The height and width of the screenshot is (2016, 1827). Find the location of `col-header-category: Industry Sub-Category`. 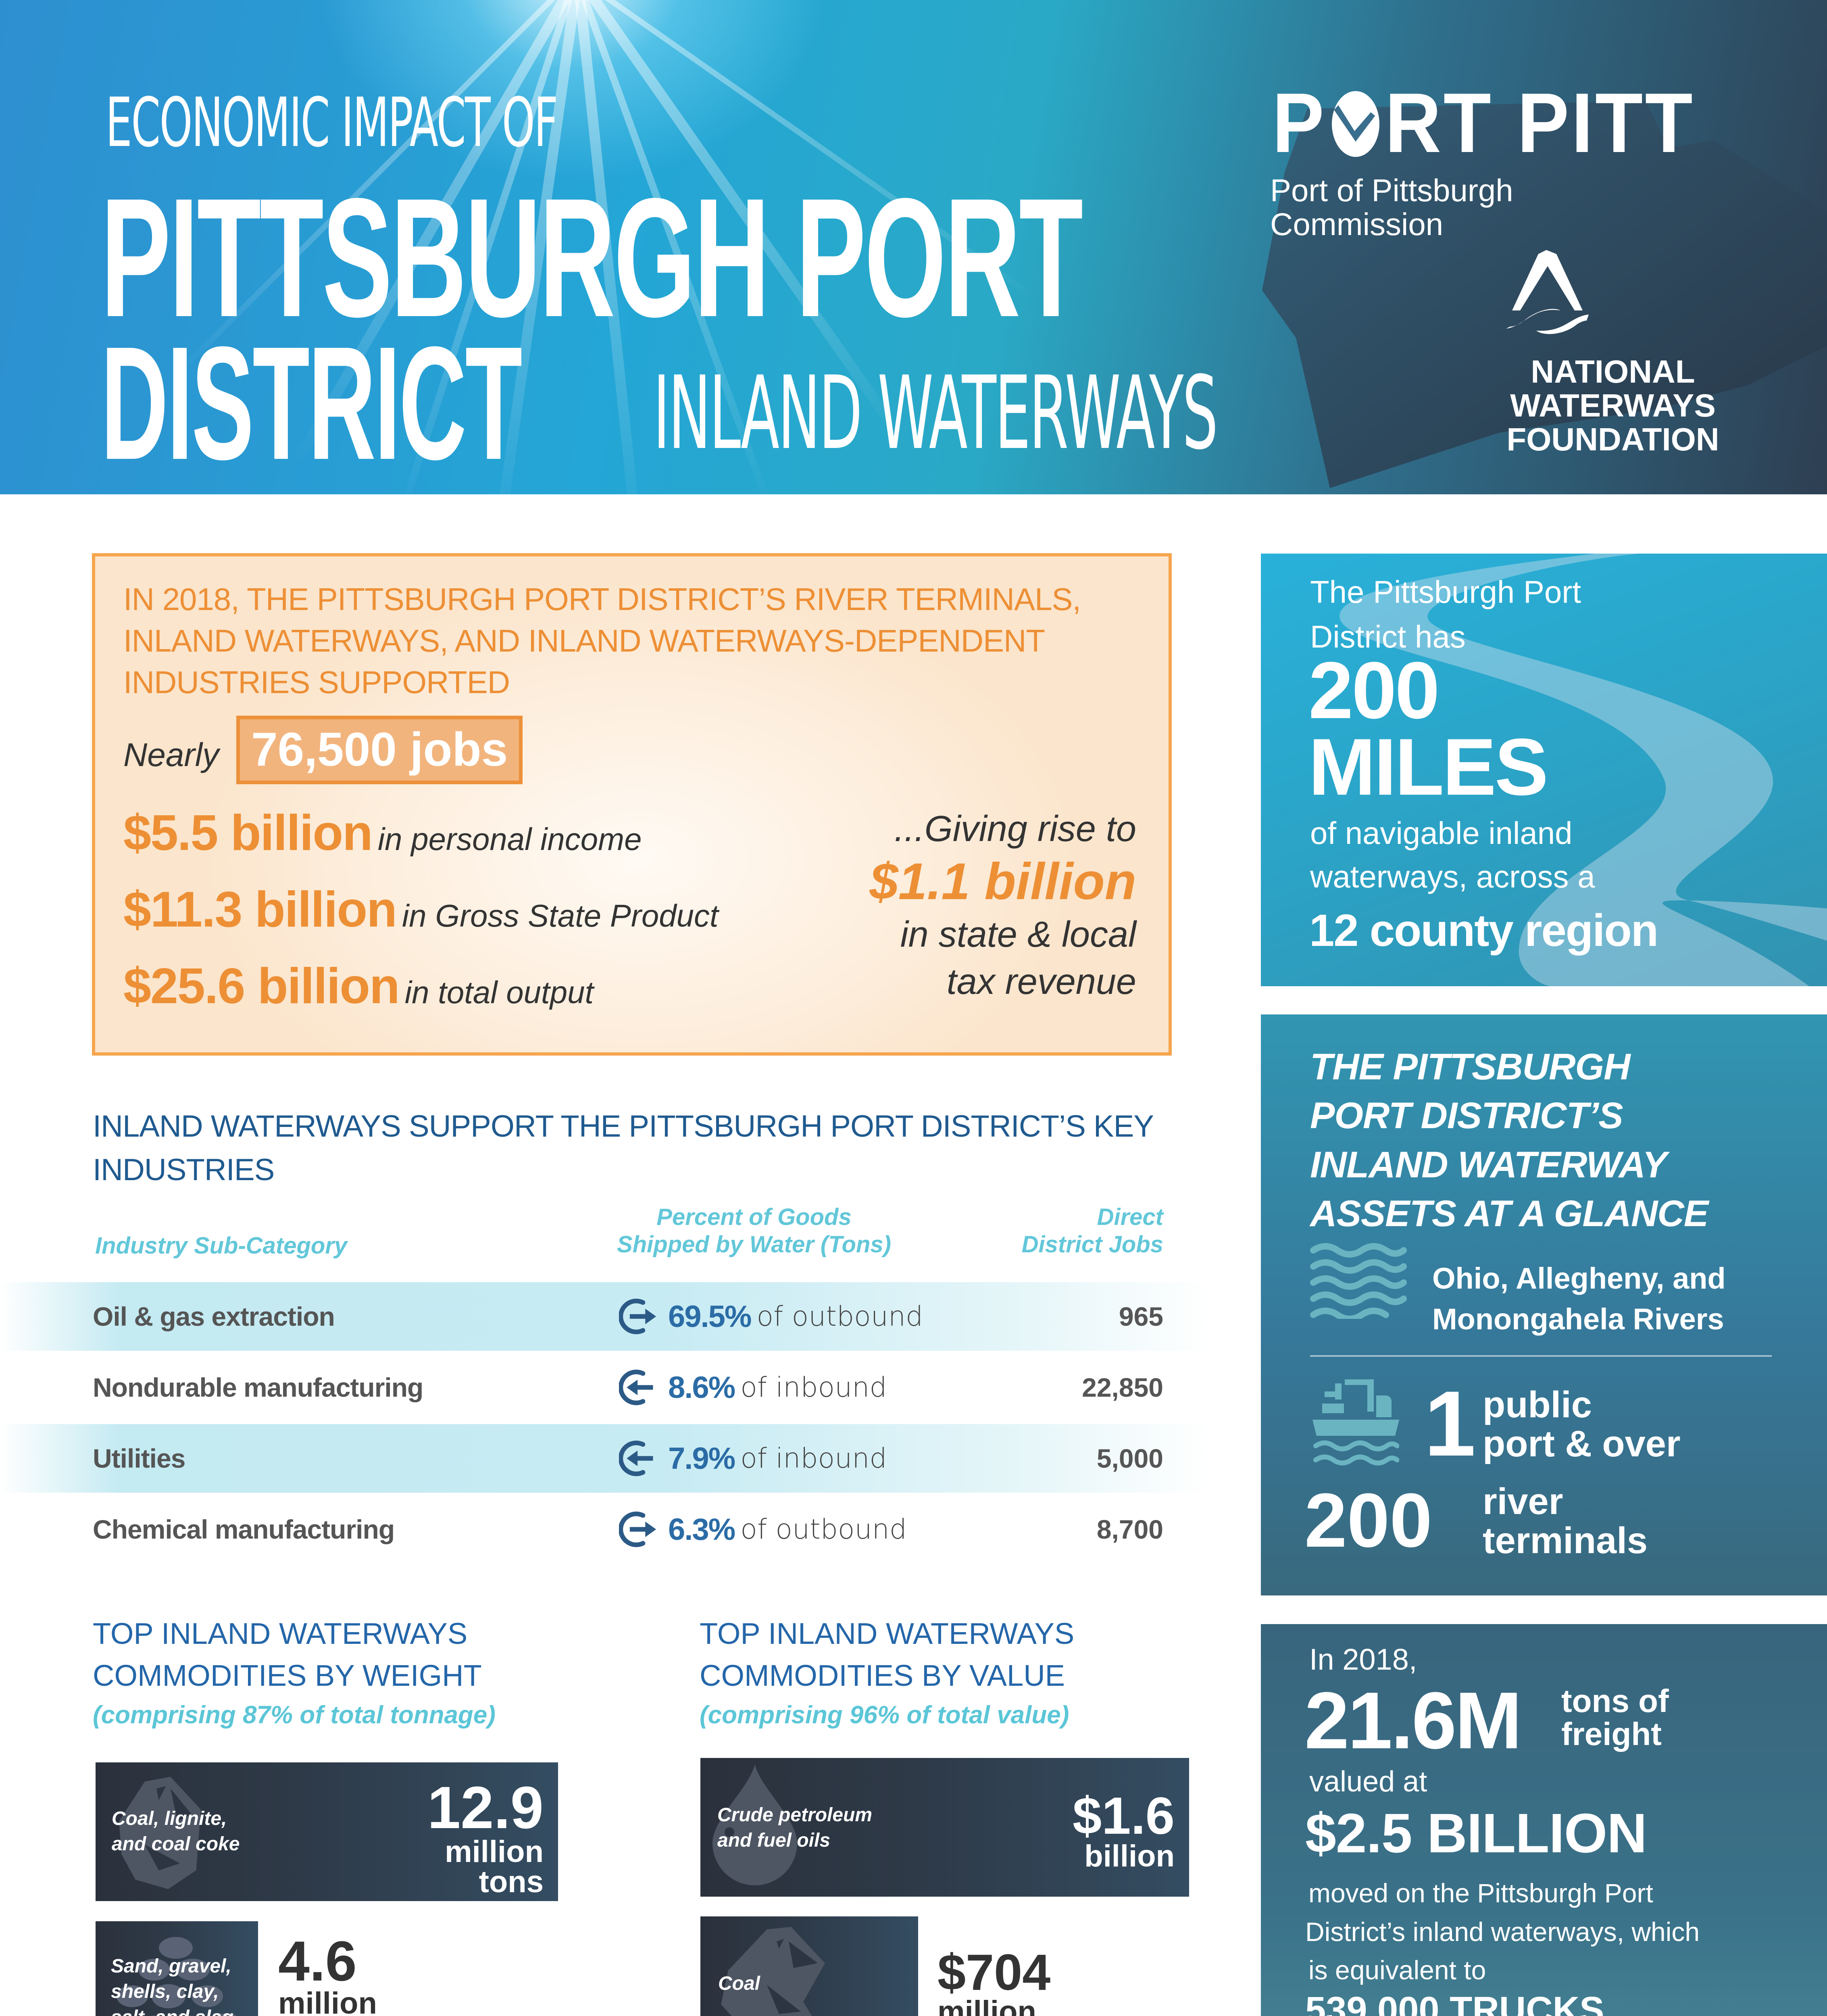

col-header-category: Industry Sub-Category is located at coordinates (221, 1246).